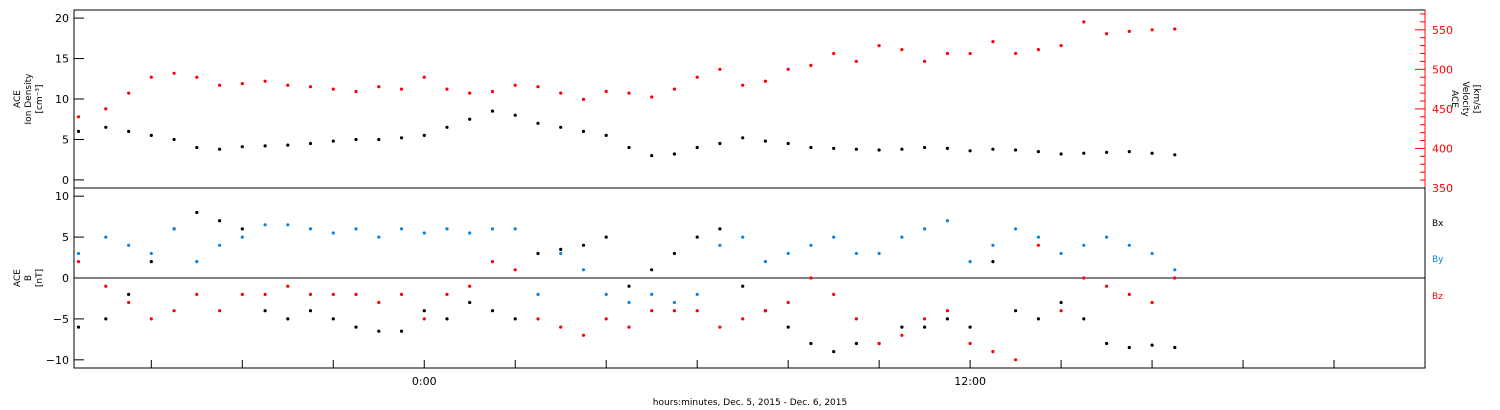 The width and height of the screenshot is (1500, 410). What do you see at coordinates (1454, 99) in the screenshot?
I see `velocity-axis-label-line1: ACE` at bounding box center [1454, 99].